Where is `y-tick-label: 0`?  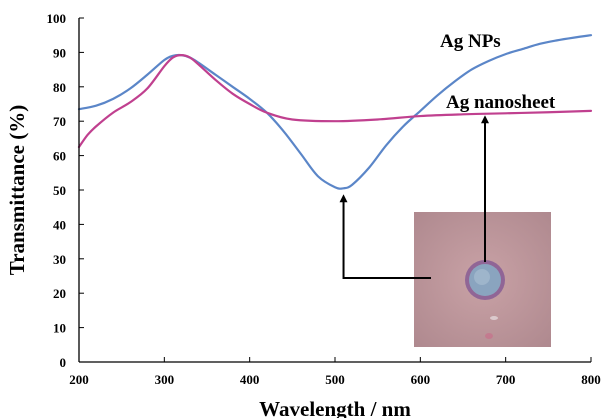 y-tick-label: 0 is located at coordinates (63, 362).